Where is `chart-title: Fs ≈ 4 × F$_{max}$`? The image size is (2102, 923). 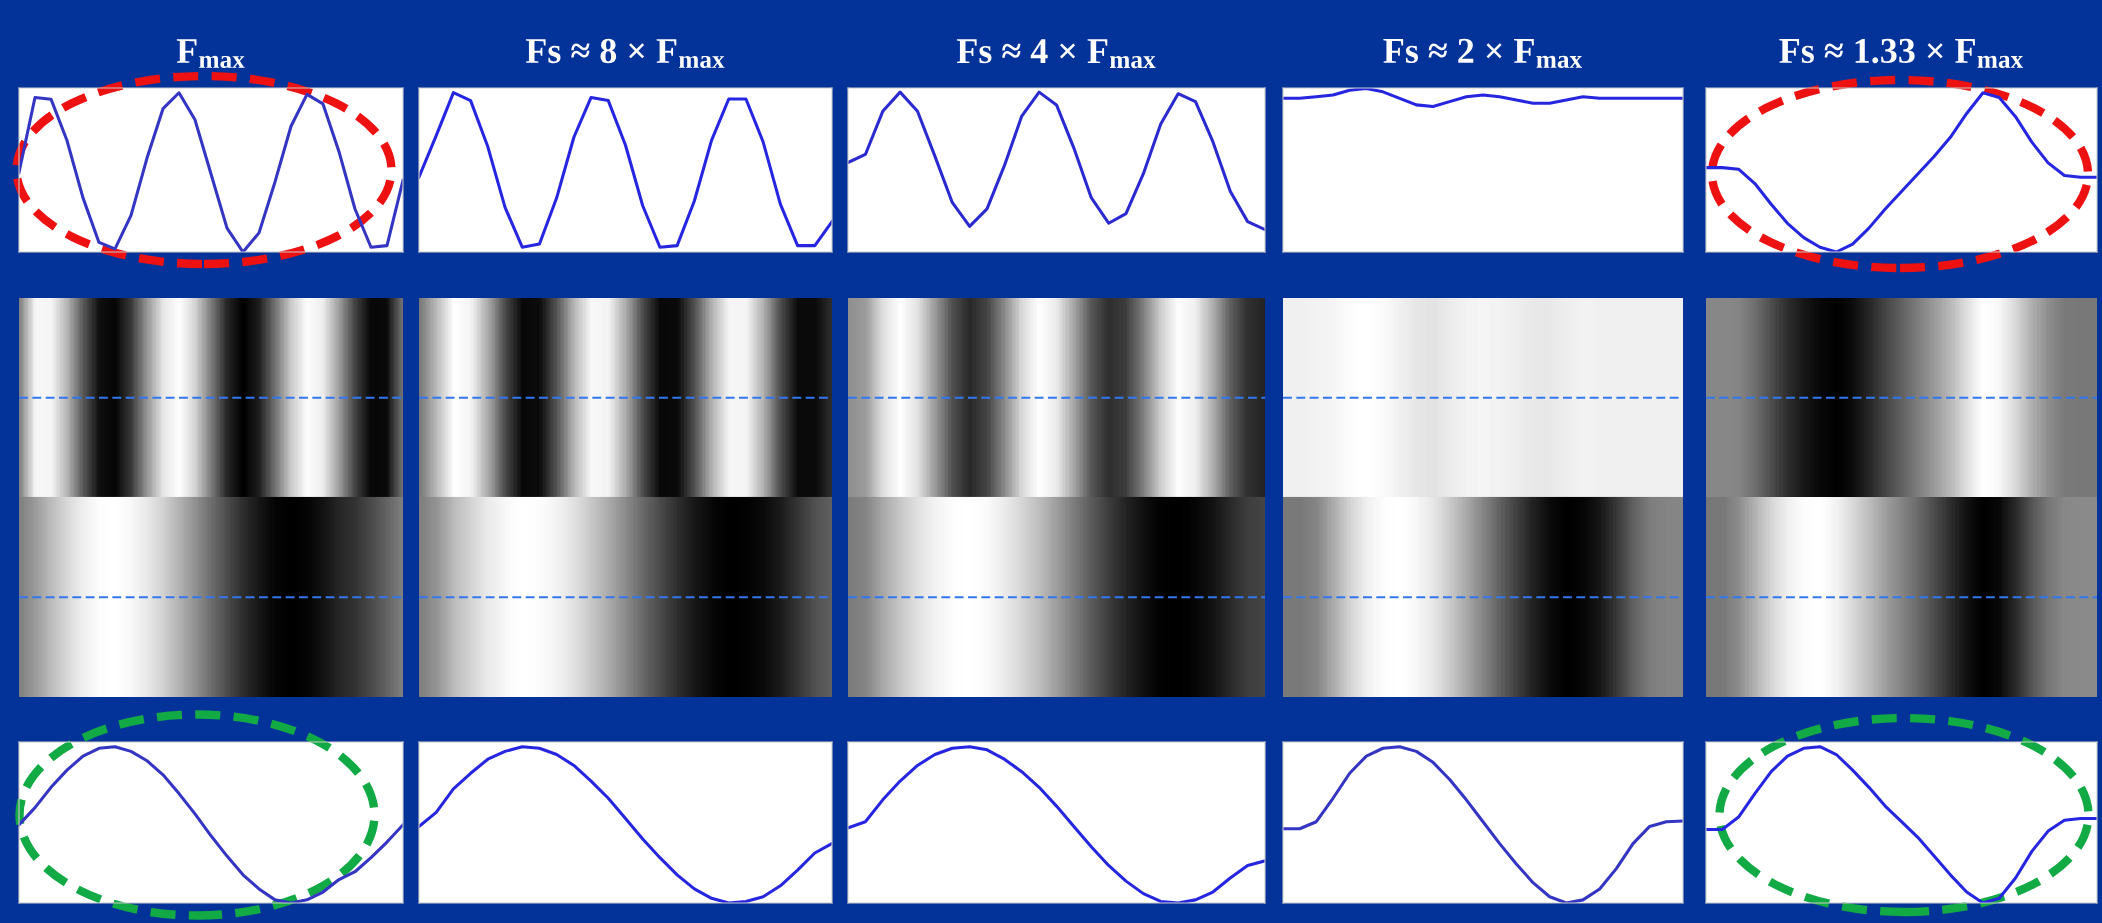
chart-title: Fs ≈ 4 × F$_{max}$ is located at coordinates (1056, 54).